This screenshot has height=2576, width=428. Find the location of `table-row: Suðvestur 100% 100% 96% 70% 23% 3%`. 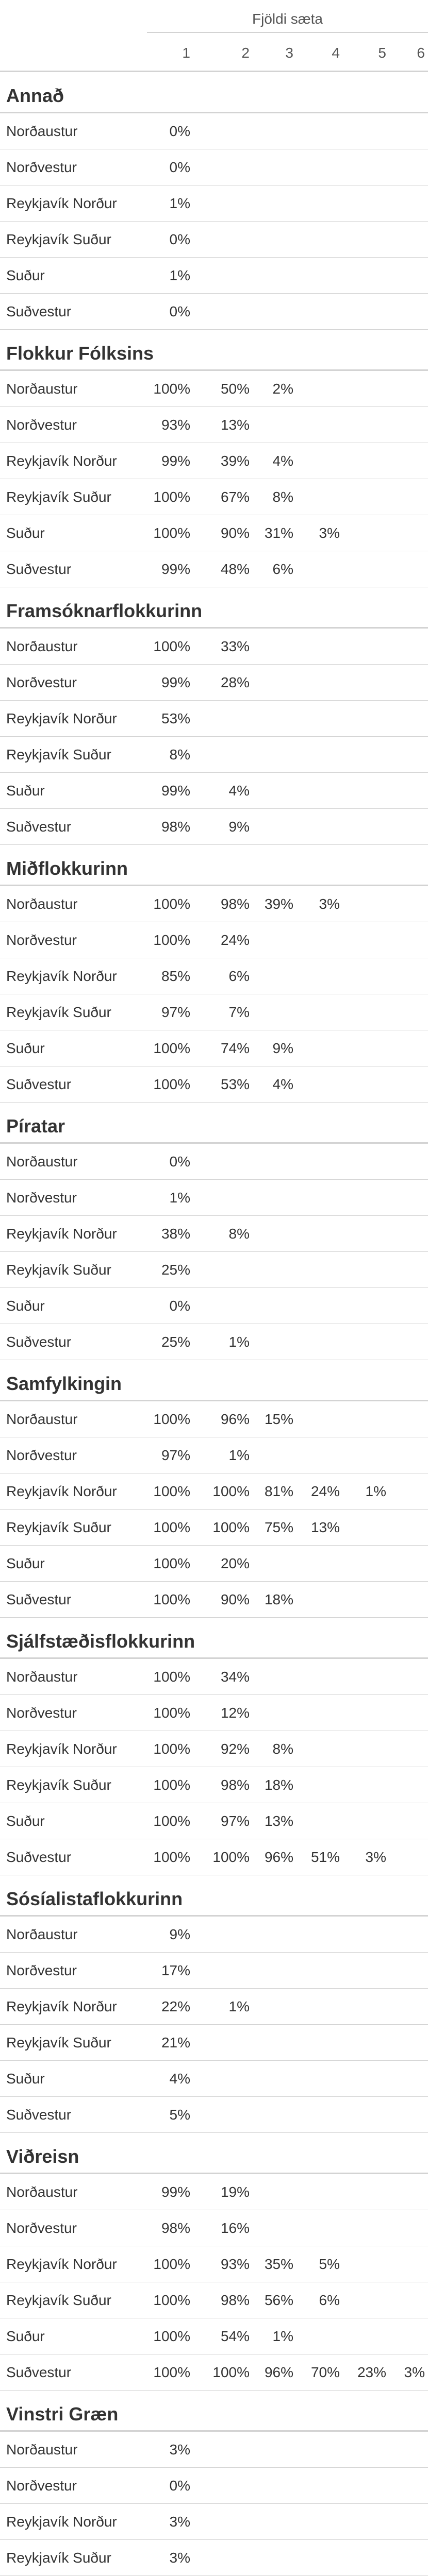

table-row: Suðvestur 100% 100% 96% 70% 23% 3% is located at coordinates (214, 2372).